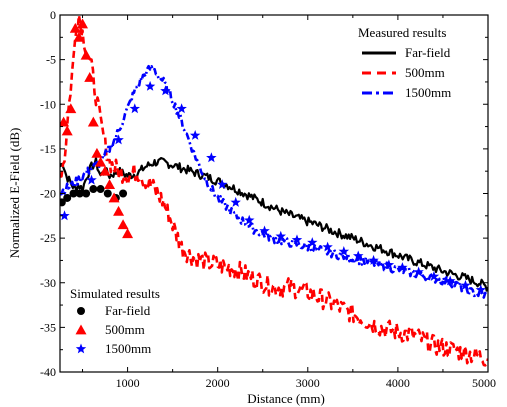 This screenshot has width=507, height=407. Describe the element at coordinates (48, 327) in the screenshot. I see `y-tick-label: -35` at that location.